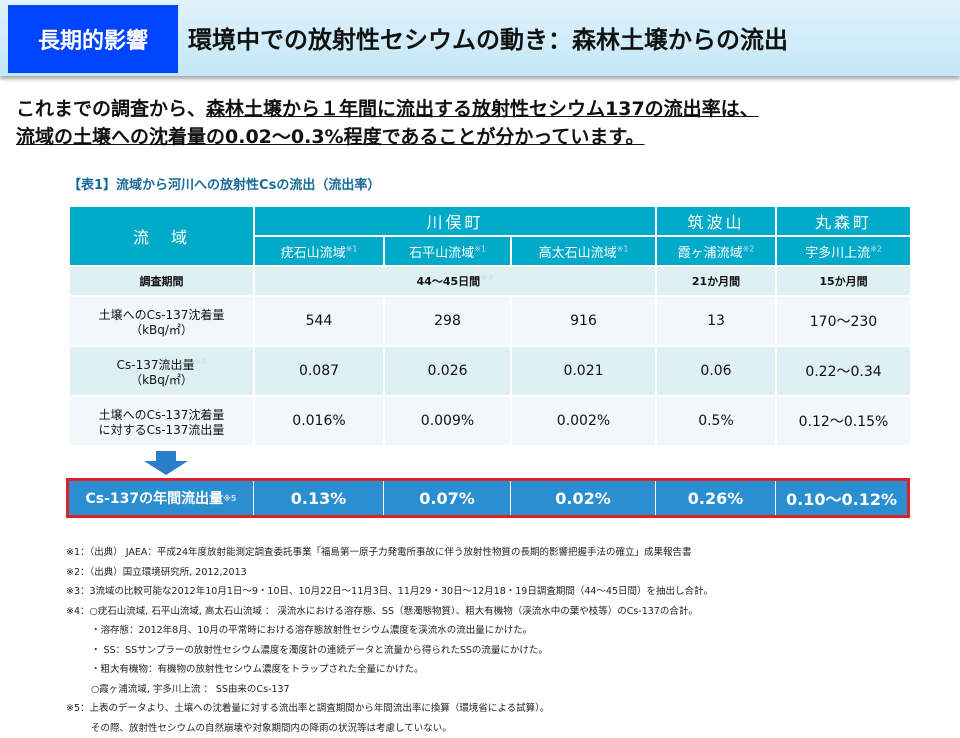  Describe the element at coordinates (319, 251) in the screenshot. I see `basin-header: 疣石山流域※1` at that location.